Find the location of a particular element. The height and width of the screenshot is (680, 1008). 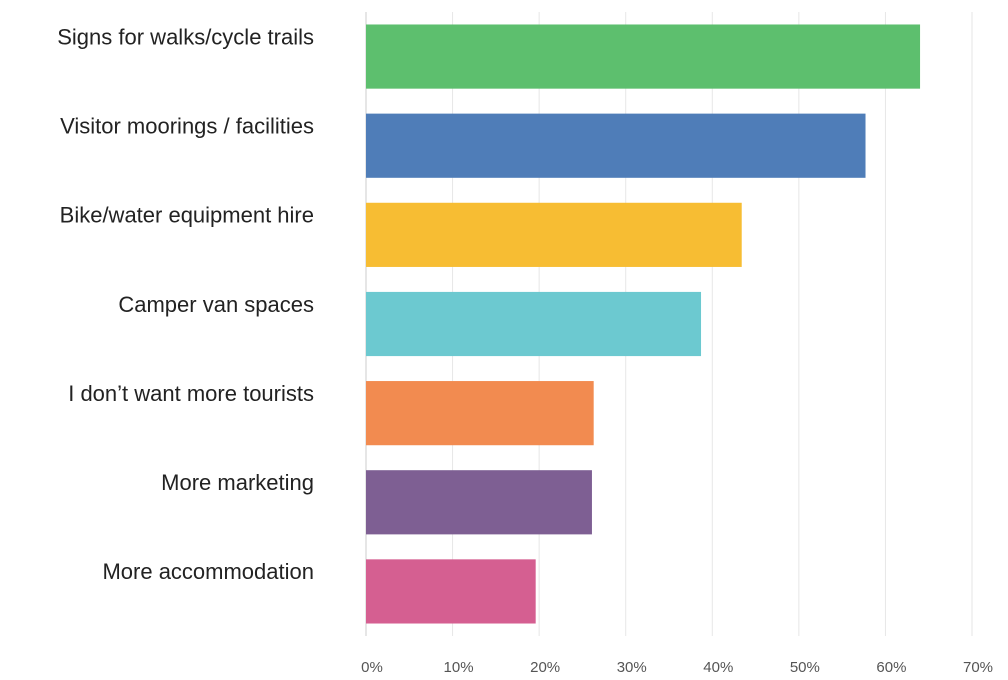

x-tick-label: 40% is located at coordinates (718, 667).